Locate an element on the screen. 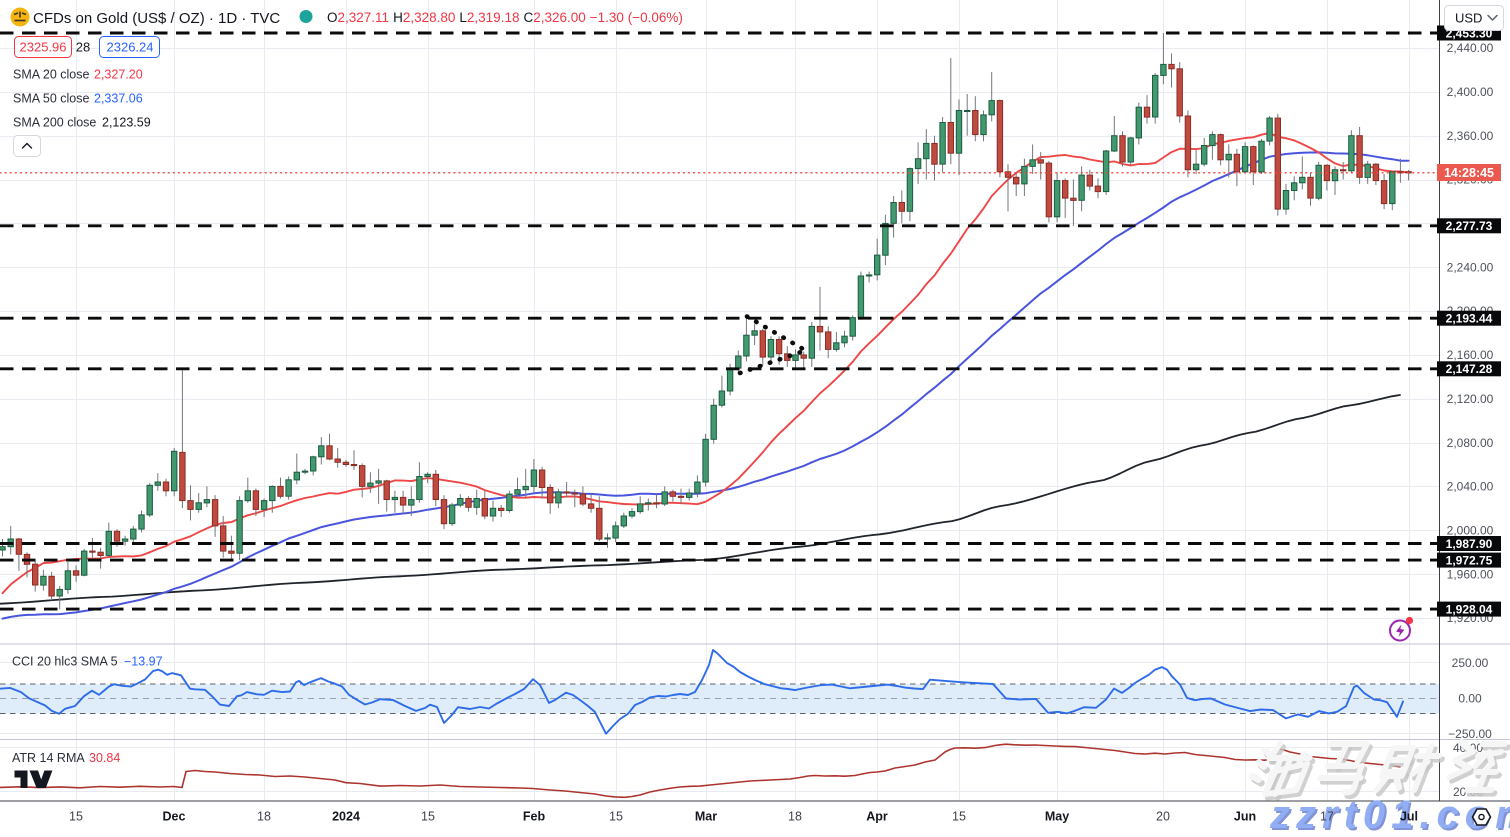  svg-text: 20 is located at coordinates (1163, 817).